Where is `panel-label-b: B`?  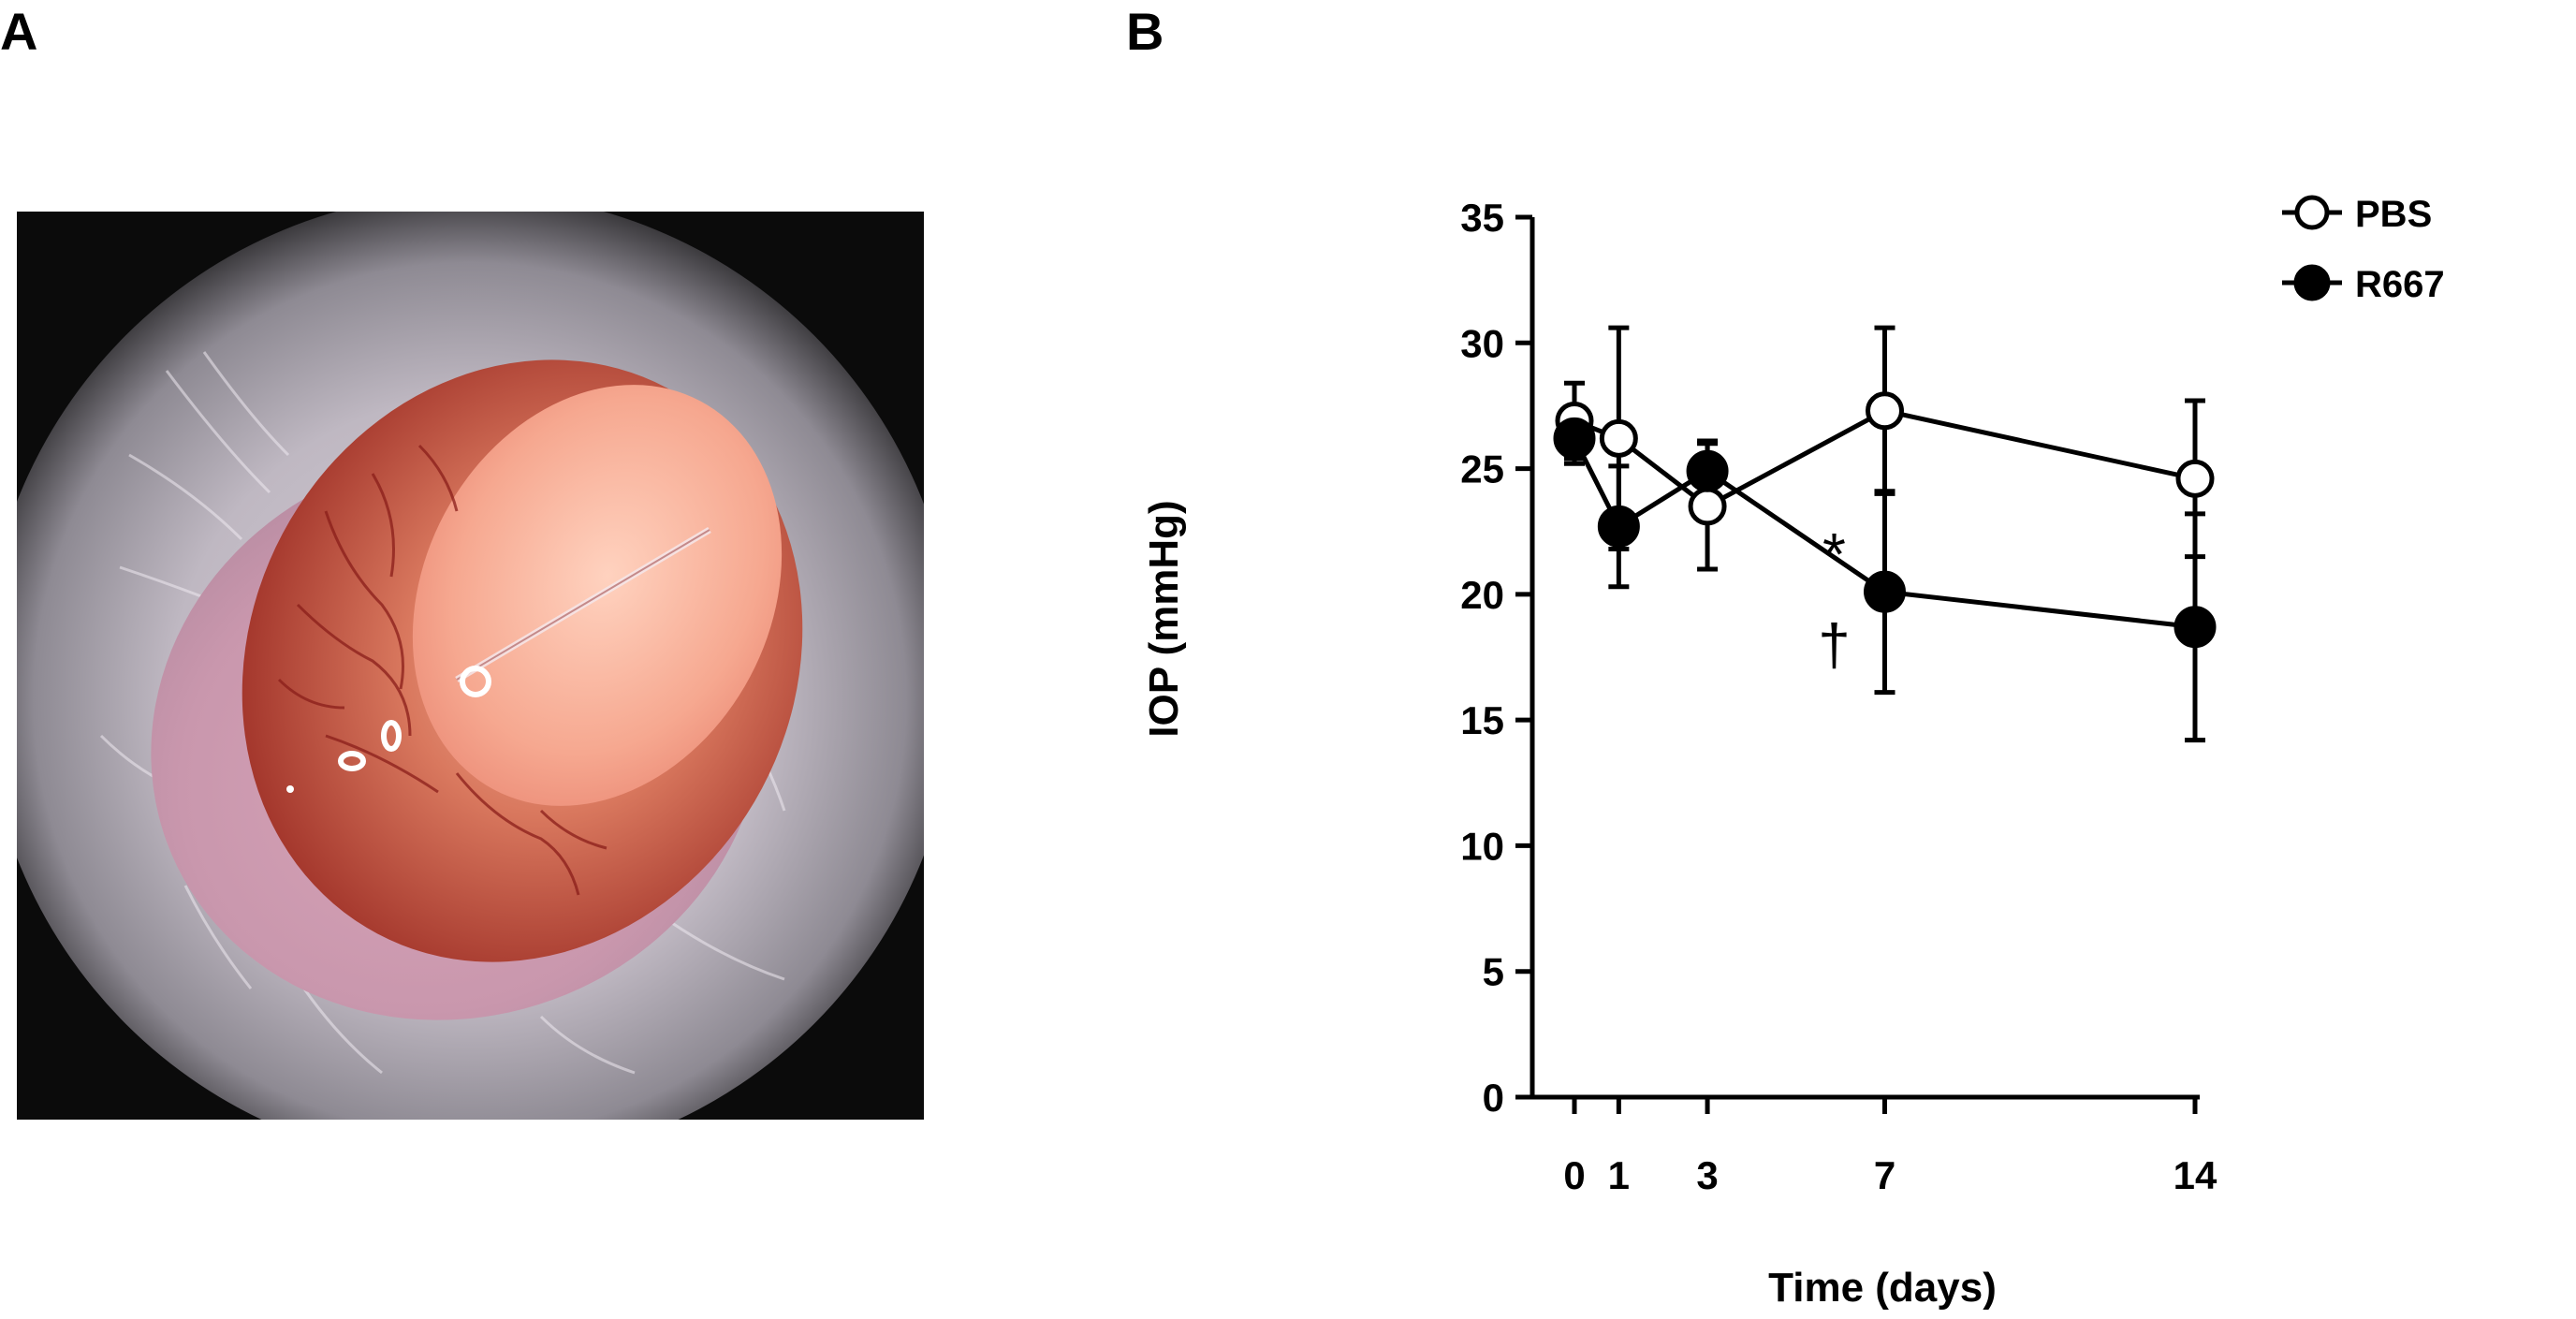
panel-label-b: B is located at coordinates (1145, 31).